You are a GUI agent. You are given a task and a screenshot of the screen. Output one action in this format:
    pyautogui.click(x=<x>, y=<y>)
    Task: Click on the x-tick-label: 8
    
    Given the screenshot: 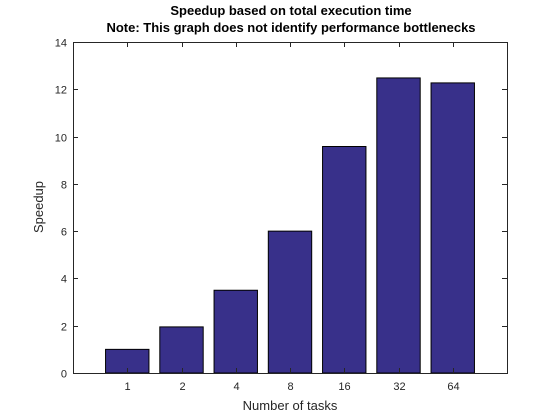 What is the action you would take?
    pyautogui.click(x=290, y=387)
    